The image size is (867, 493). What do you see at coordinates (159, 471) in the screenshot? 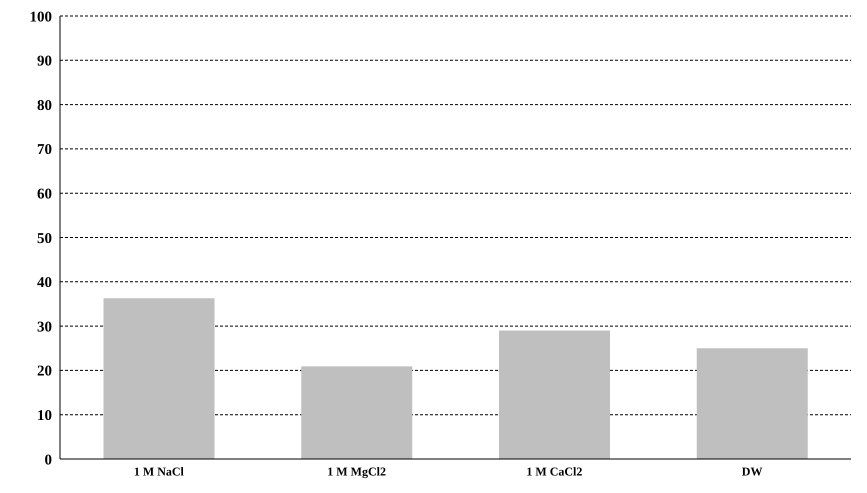
I see `x-tick-label: 1 M NaCl` at bounding box center [159, 471].